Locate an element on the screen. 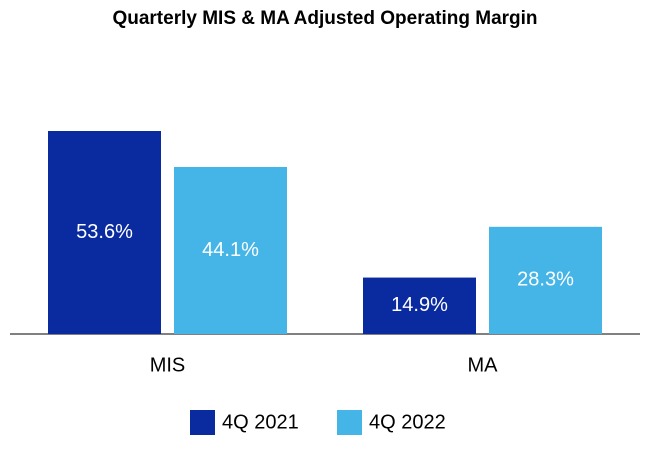 The image size is (650, 450). legend-label: 4Q 2022 is located at coordinates (407, 422).